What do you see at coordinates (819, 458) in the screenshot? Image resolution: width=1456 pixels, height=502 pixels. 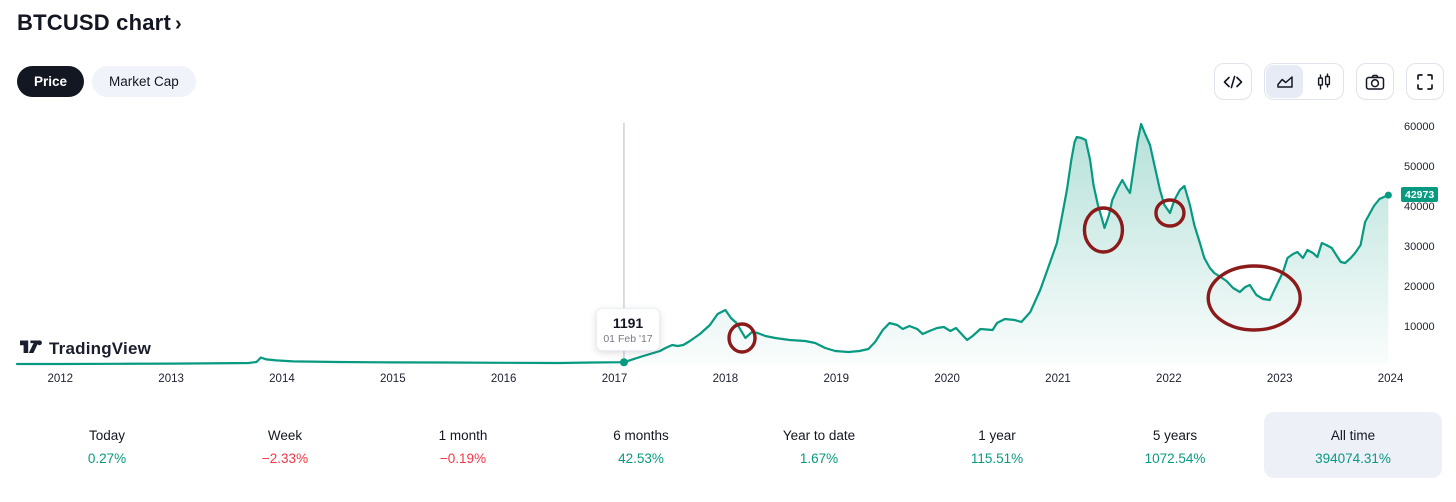 I see `range-stat-value: 1.67%` at bounding box center [819, 458].